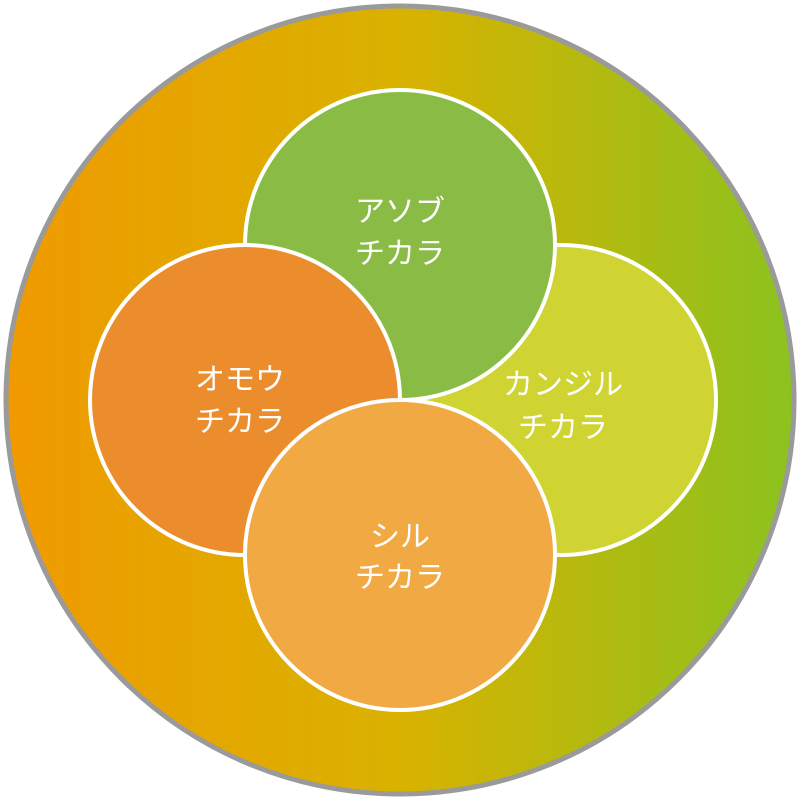  I want to click on label-shiru: シル チカラ, so click(400, 558).